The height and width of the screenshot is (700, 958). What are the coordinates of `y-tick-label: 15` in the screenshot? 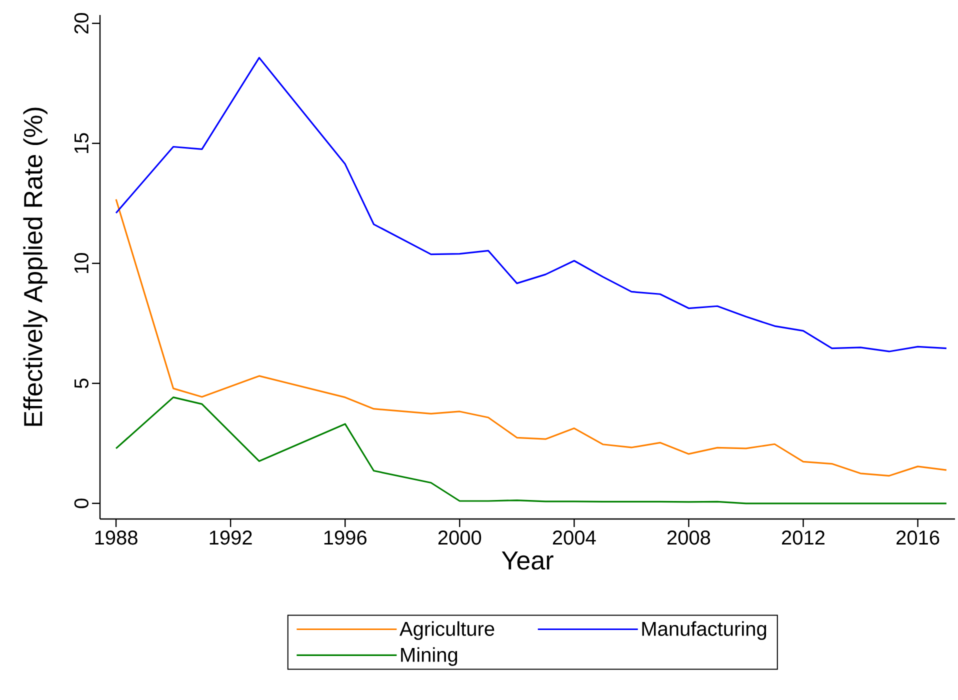 It's located at (81, 143).